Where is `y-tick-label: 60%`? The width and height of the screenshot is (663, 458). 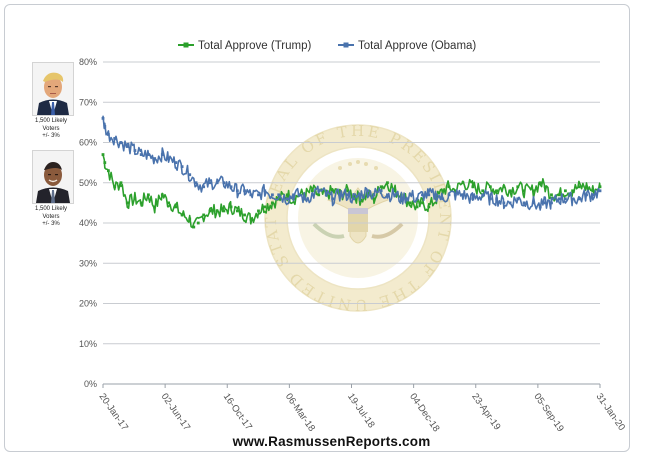
y-tick-label: 60% is located at coordinates (88, 143).